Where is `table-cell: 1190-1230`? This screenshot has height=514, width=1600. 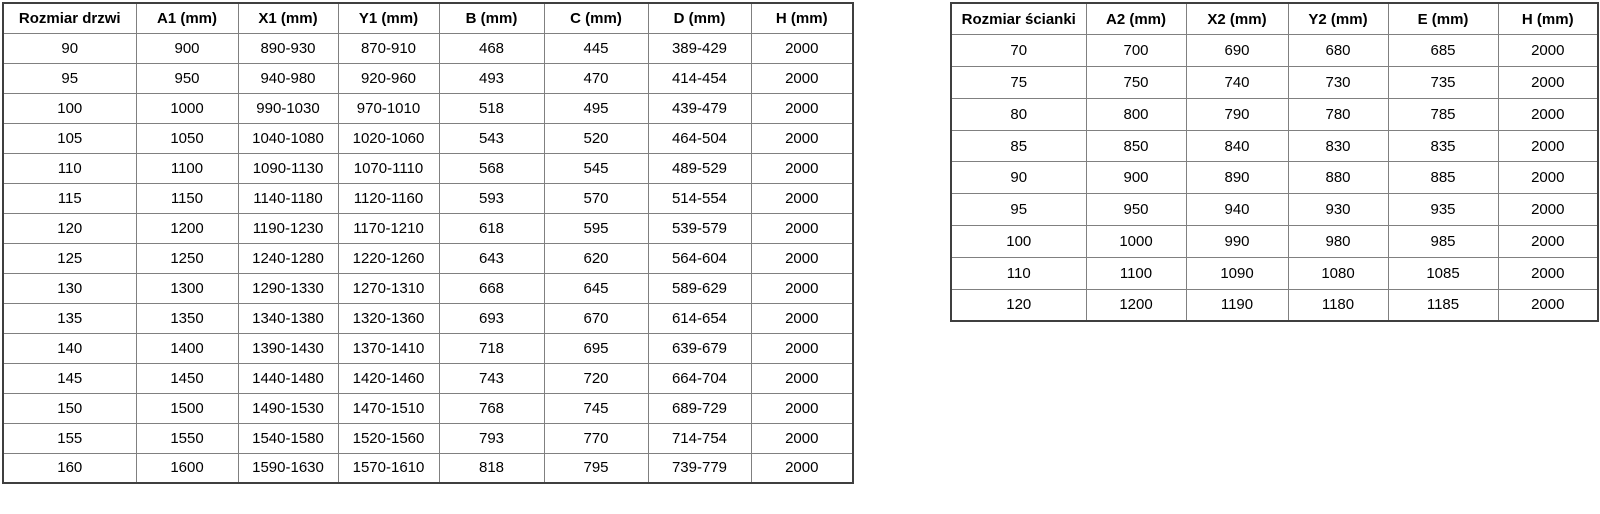
table-cell: 1190-1230 is located at coordinates (288, 228).